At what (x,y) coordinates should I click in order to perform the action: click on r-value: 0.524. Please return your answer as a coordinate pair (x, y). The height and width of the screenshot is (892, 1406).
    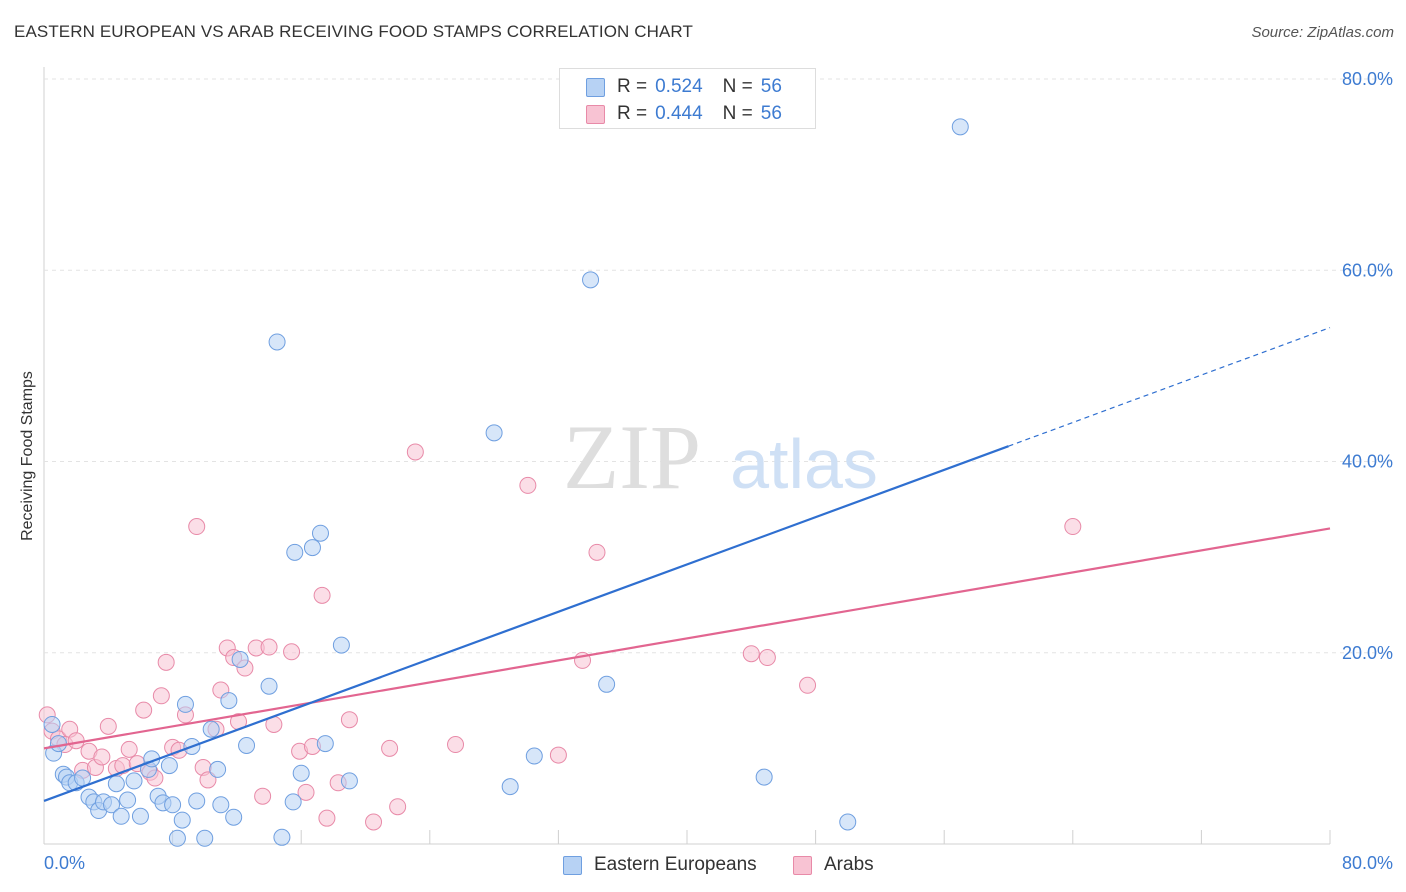
    Looking at the image, I should click on (679, 86).